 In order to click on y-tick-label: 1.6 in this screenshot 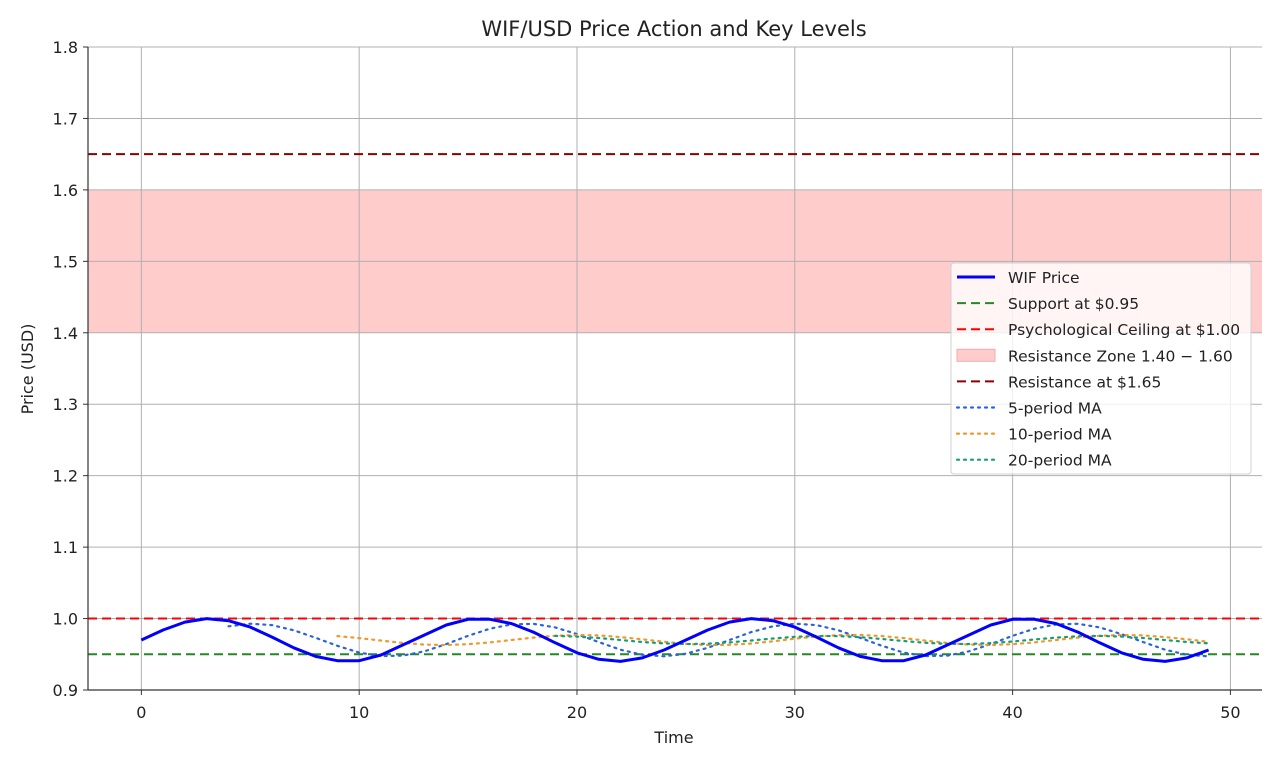, I will do `click(65, 190)`.